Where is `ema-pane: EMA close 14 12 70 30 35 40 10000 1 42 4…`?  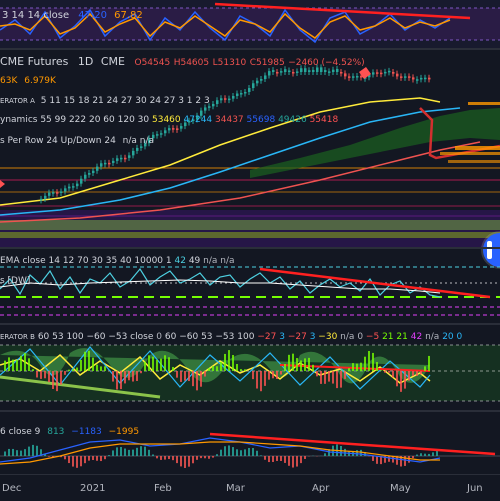
ema-pane: EMA close 14 12 70 30 35 40 10000 1 42 4… is located at coordinates (250, 286).